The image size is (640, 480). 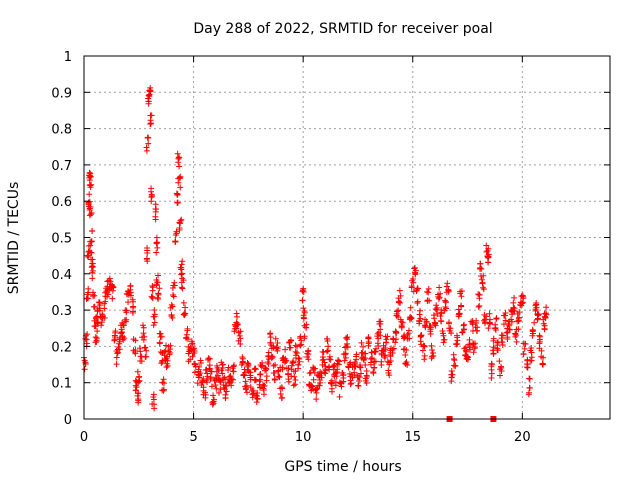 What do you see at coordinates (61, 384) in the screenshot?
I see `y-tick-label: 0.1` at bounding box center [61, 384].